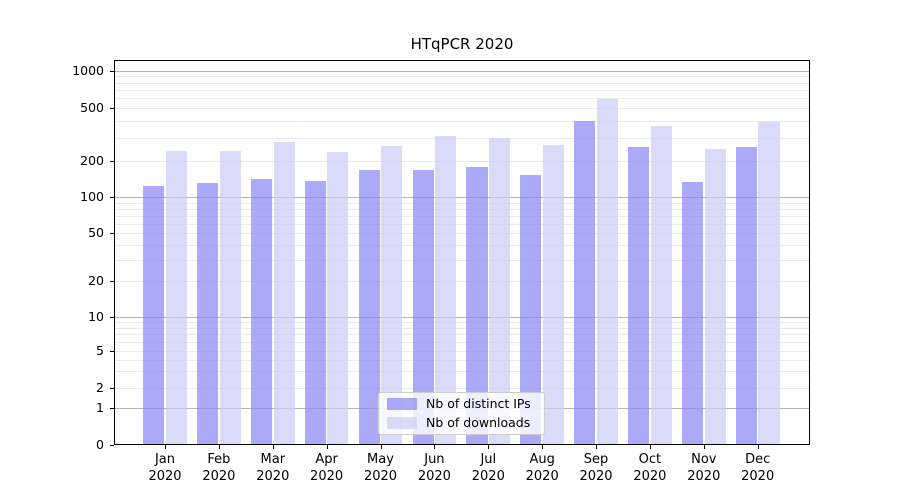 This screenshot has width=900, height=500. Describe the element at coordinates (758, 476) in the screenshot. I see `x-tick-year-dec: 2020` at that location.